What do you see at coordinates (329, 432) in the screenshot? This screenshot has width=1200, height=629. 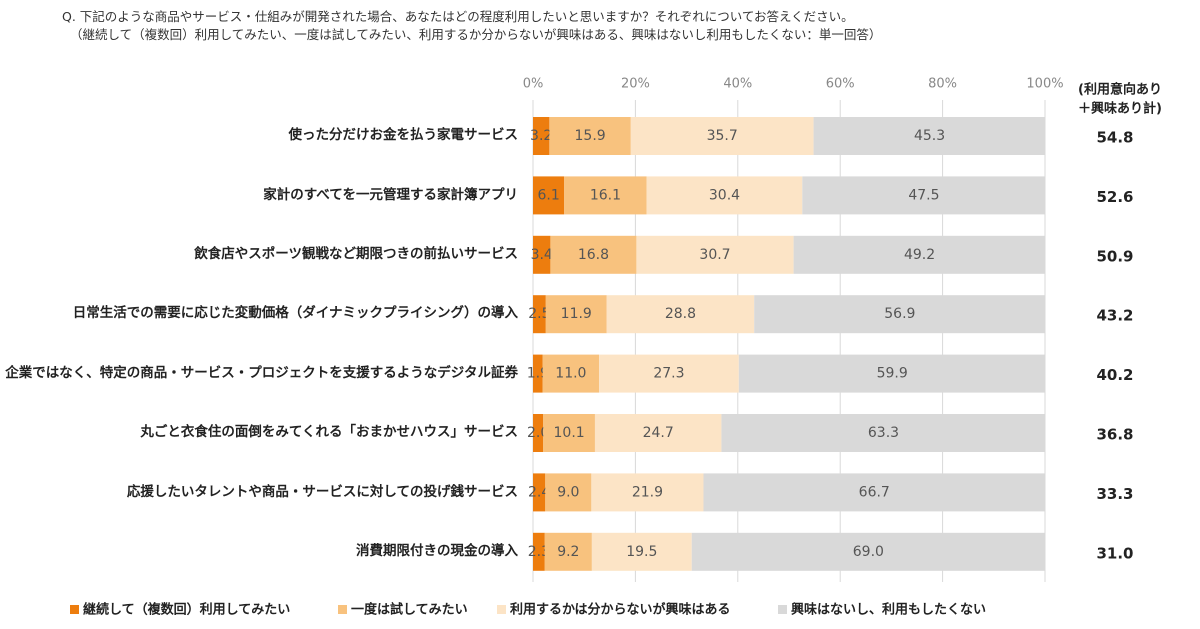 I see `category-text: 丸ごと衣食住の面倒をみてくれる「おまかせハウス」サービス` at bounding box center [329, 432].